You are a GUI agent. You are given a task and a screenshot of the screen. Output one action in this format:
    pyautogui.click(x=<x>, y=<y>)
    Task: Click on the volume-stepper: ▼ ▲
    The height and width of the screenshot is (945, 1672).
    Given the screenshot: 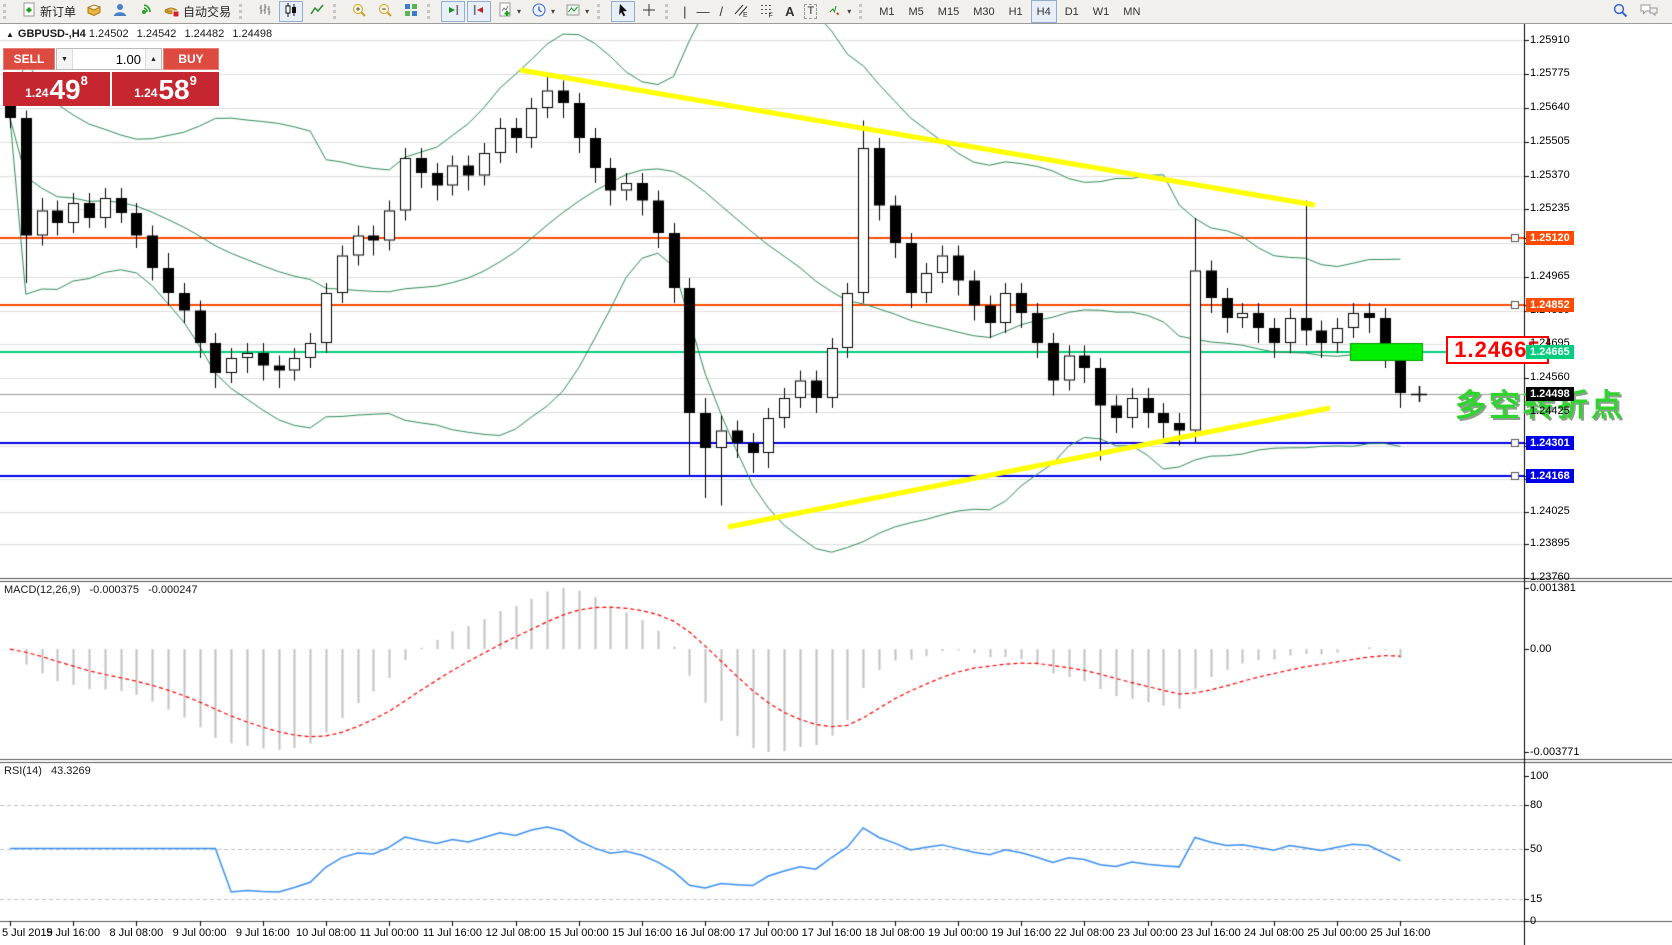 What is the action you would take?
    pyautogui.click(x=109, y=59)
    